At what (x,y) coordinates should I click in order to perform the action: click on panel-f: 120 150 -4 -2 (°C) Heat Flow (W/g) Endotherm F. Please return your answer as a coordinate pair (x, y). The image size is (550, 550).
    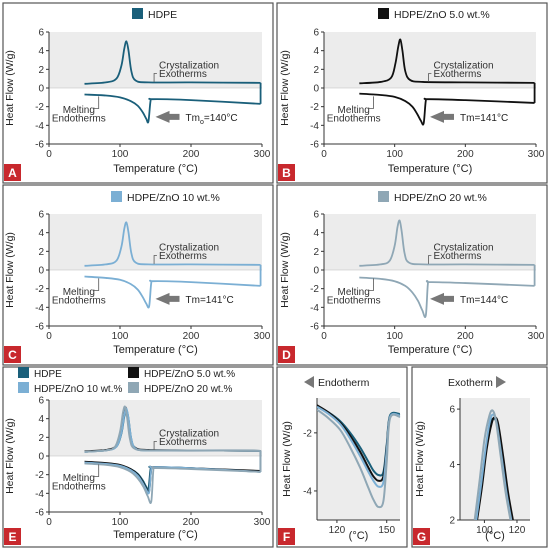
    Looking at the image, I should click on (342, 457).